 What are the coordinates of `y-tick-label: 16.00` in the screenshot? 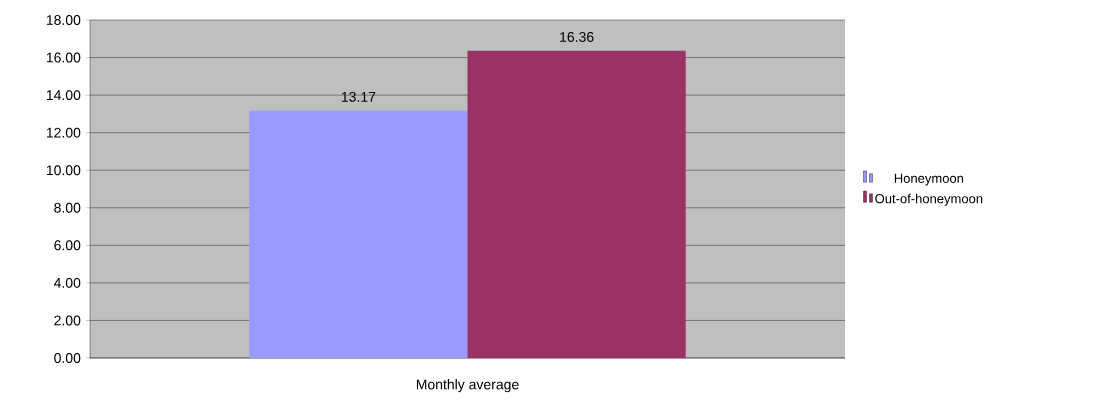 It's located at (63, 57).